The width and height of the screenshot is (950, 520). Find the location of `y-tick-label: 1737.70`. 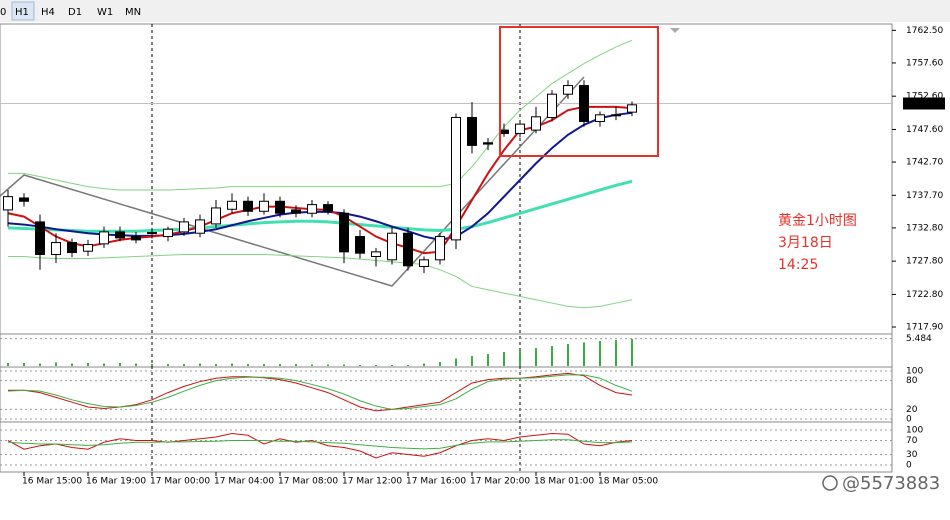

y-tick-label: 1737.70 is located at coordinates (924, 196).